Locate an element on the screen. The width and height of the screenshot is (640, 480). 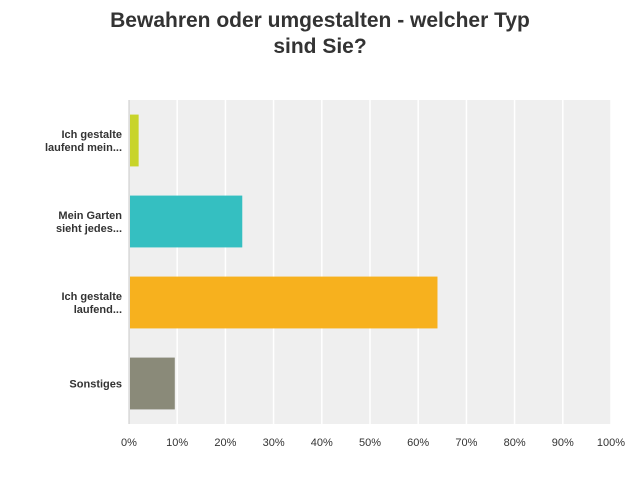
x-tick-label: 20% is located at coordinates (225, 443).